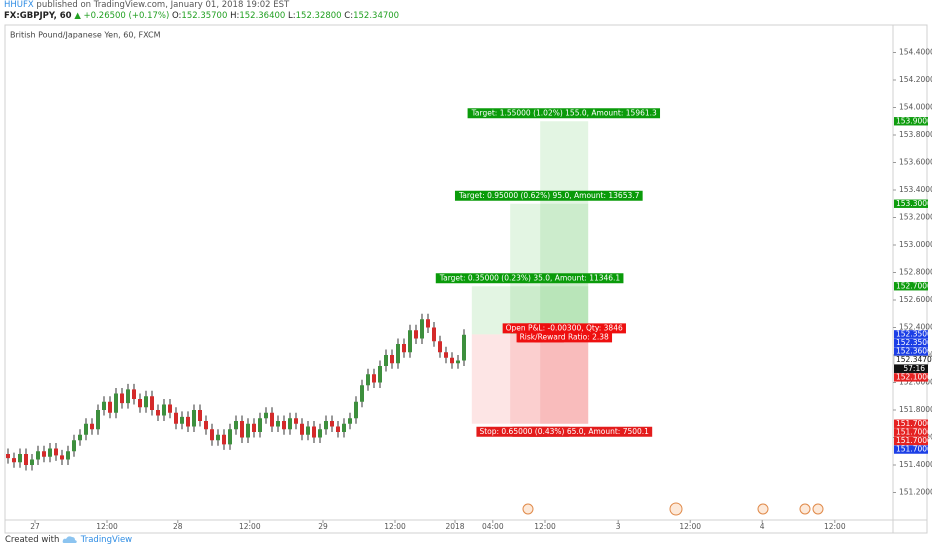 The height and width of the screenshot is (550, 932). Describe the element at coordinates (493, 526) in the screenshot. I see `x-tick-label: 04:00` at that location.